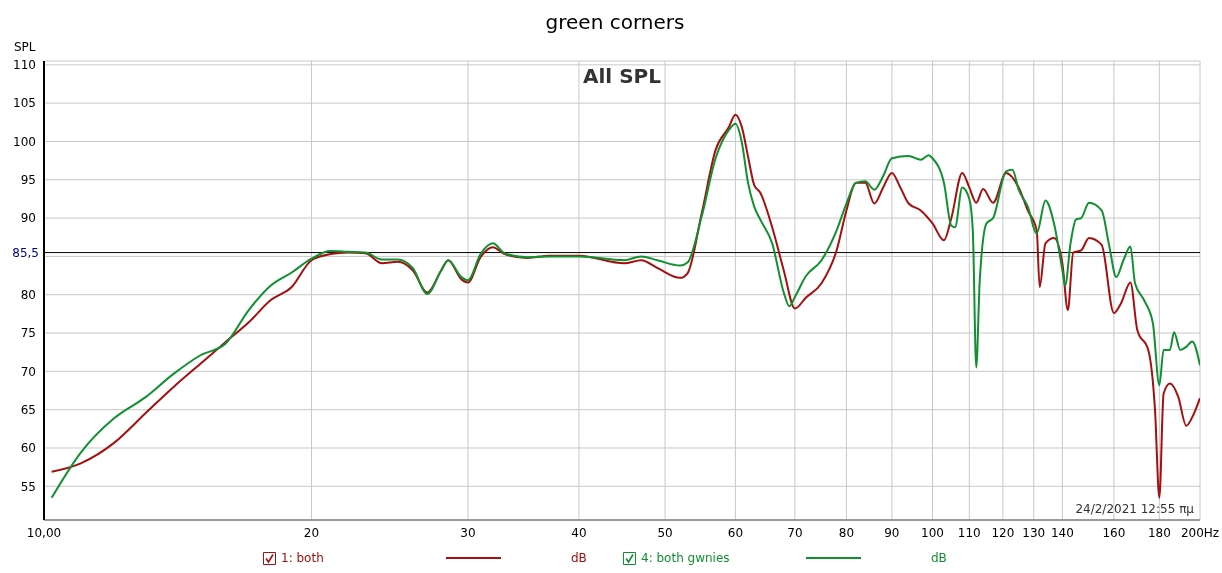 The width and height of the screenshot is (1222, 573). I want to click on x-tick-label: 120, so click(1003, 532).